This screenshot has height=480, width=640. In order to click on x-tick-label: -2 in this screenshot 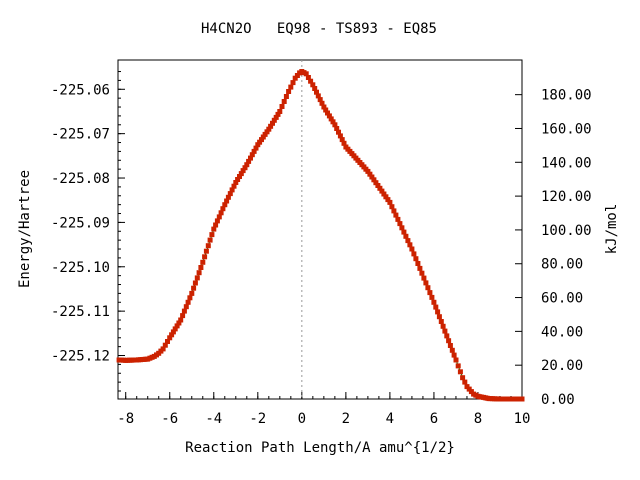, I will do `click(257, 419)`.